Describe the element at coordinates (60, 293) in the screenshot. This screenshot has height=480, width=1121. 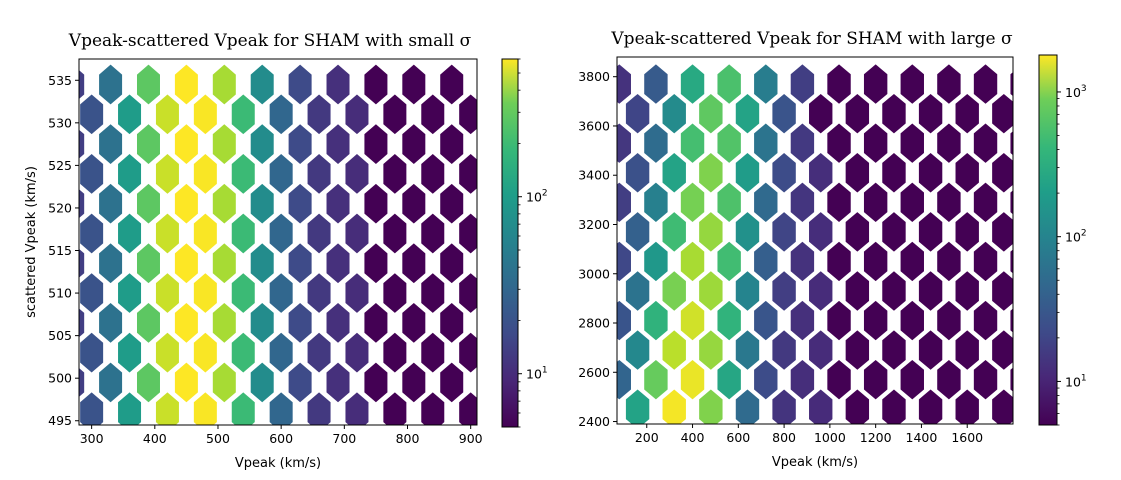
I see `y-tick-label: 510` at that location.